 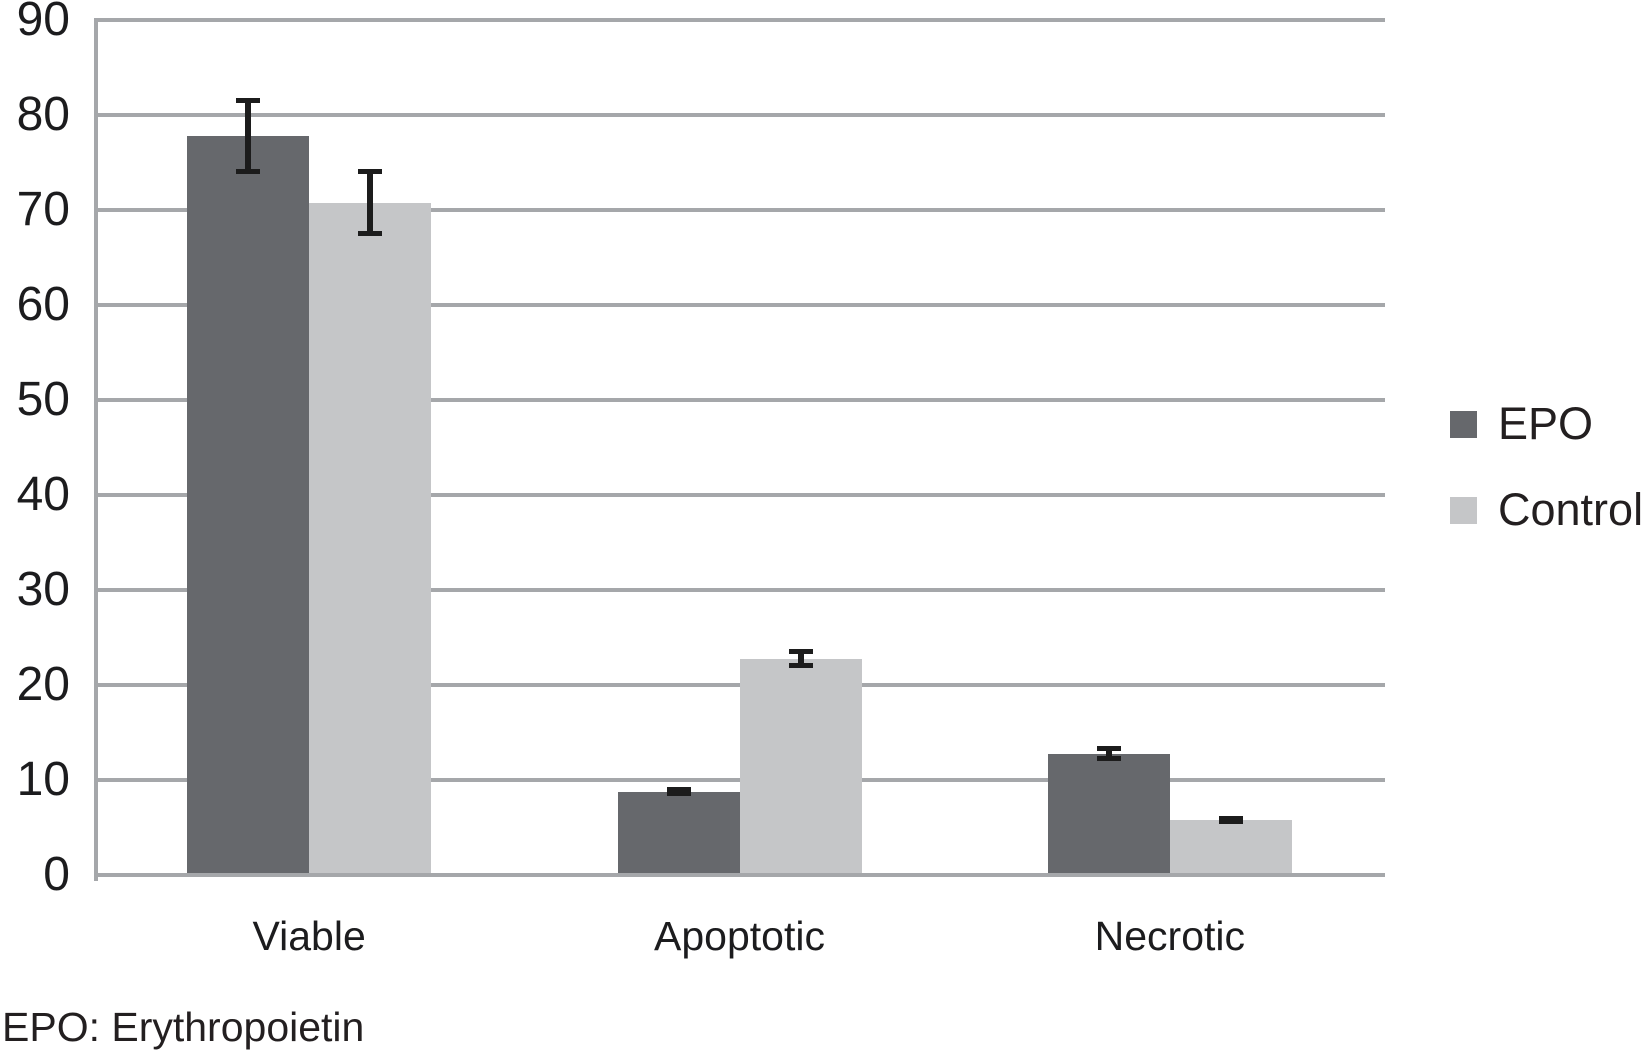 What do you see at coordinates (678, 834) in the screenshot?
I see `bar-epo-apoptotic` at bounding box center [678, 834].